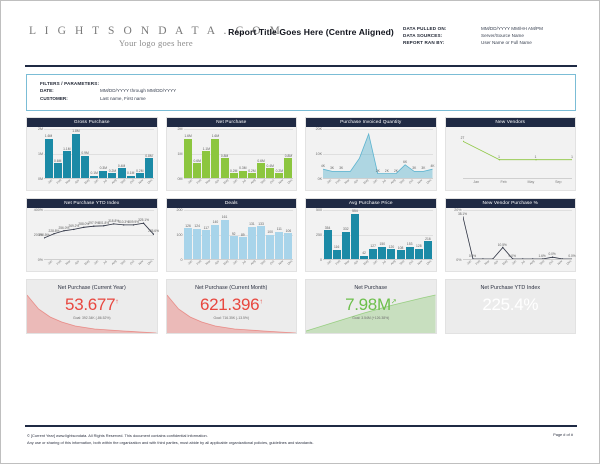  What do you see at coordinates (206, 242) in the screenshot?
I see `bar: 117` at bounding box center [206, 242].